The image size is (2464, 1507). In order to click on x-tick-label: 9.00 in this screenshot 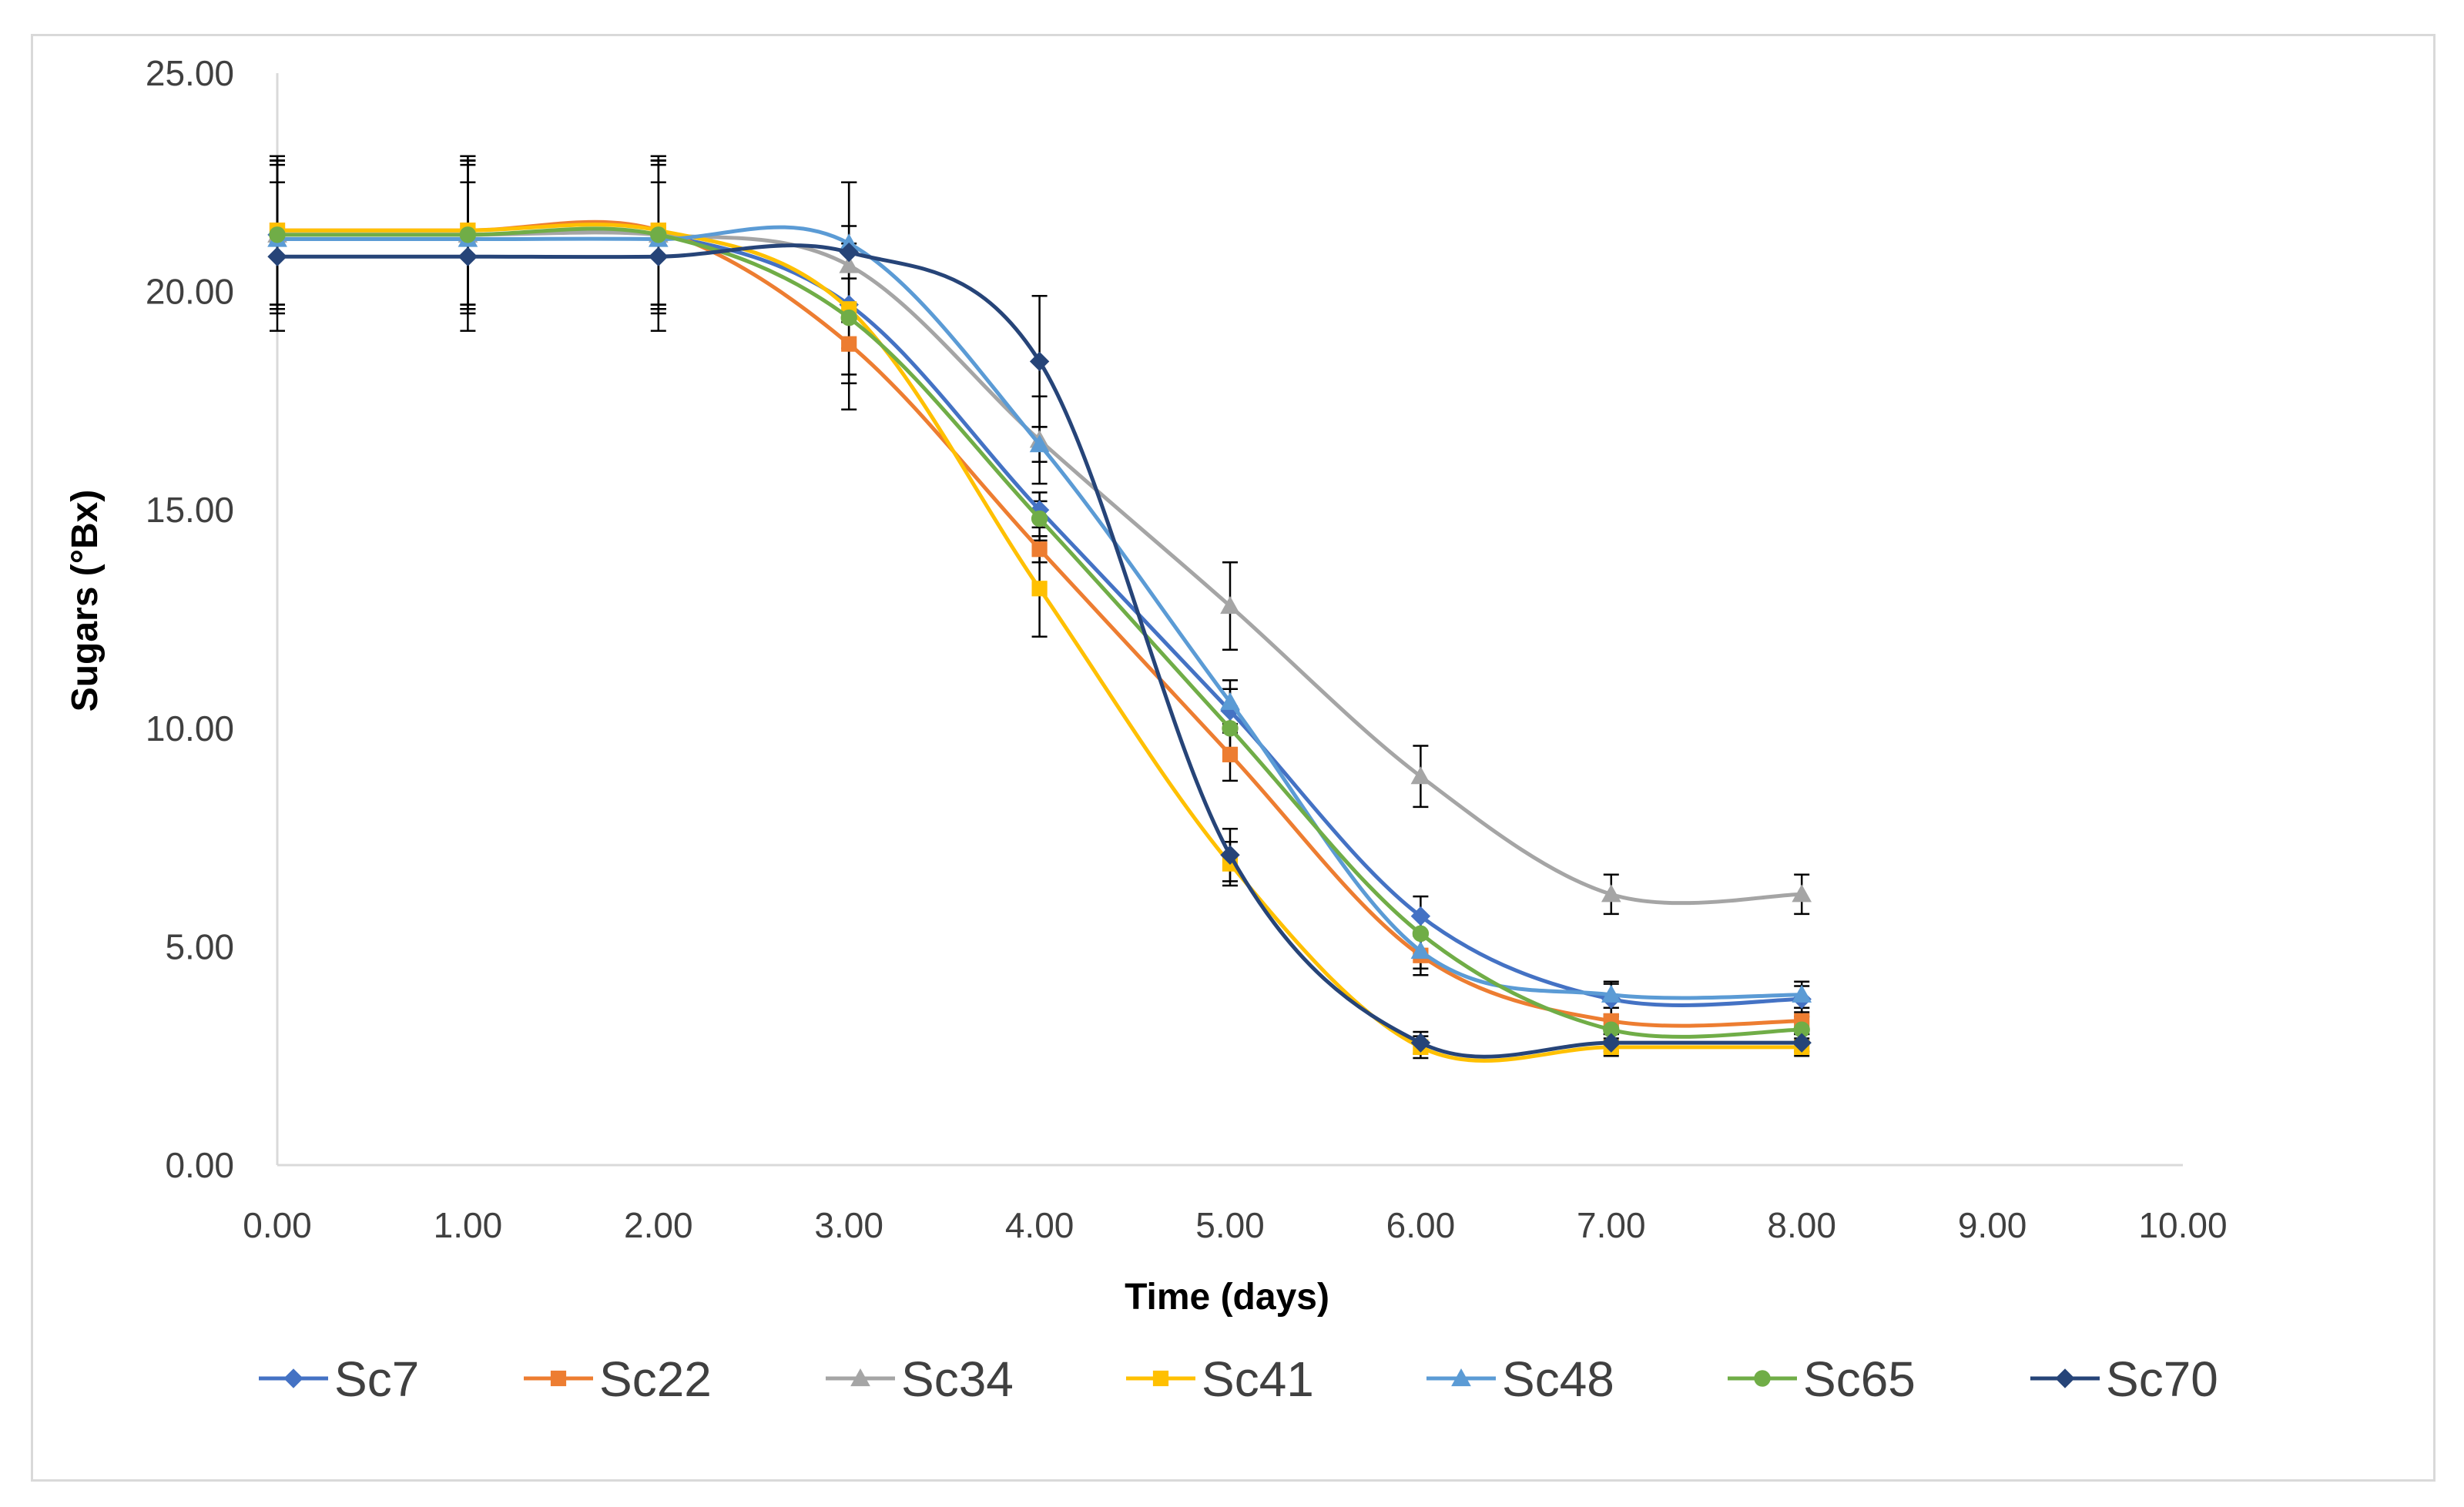, I will do `click(1993, 1225)`.